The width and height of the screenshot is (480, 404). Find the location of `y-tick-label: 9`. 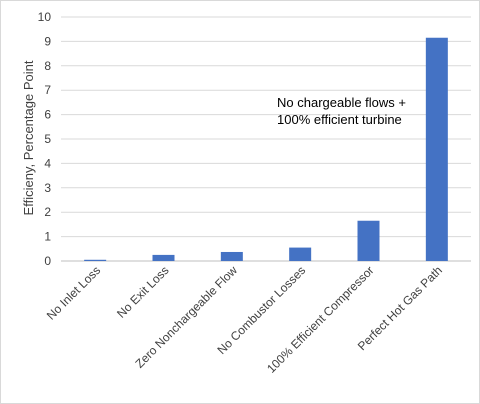

y-tick-label: 9 is located at coordinates (47, 41).